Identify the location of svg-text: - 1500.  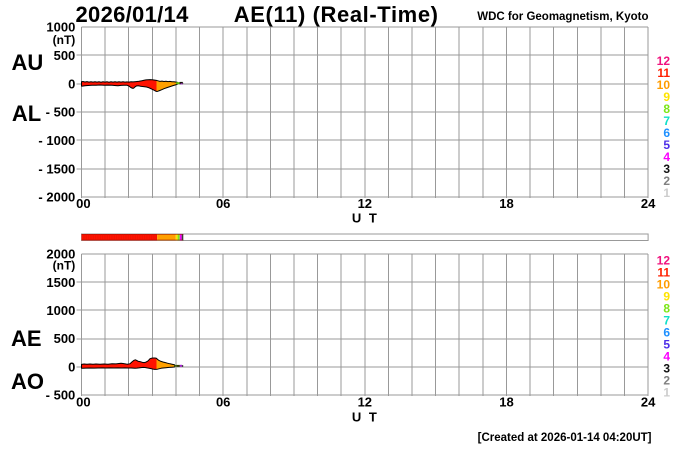
(56, 168).